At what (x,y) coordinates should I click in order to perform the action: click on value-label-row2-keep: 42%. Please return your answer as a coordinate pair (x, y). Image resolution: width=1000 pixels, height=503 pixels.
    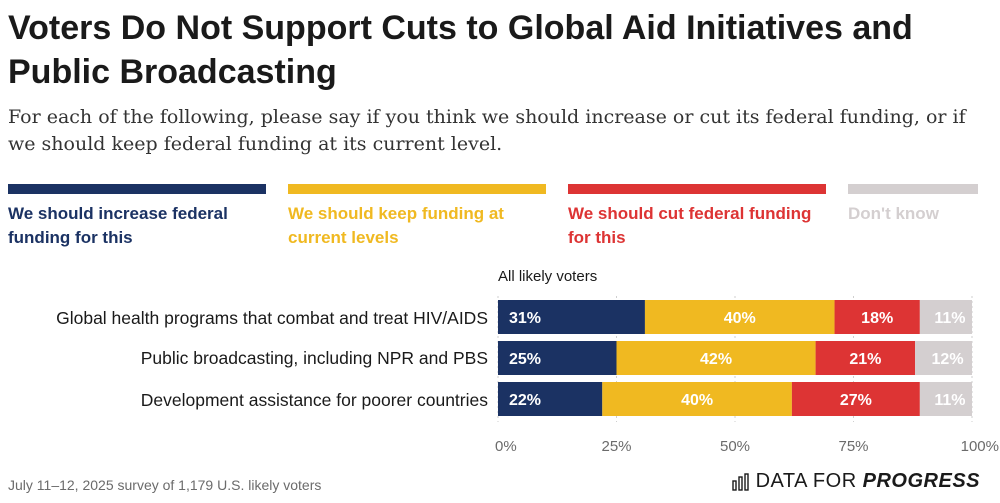
    Looking at the image, I should click on (716, 359).